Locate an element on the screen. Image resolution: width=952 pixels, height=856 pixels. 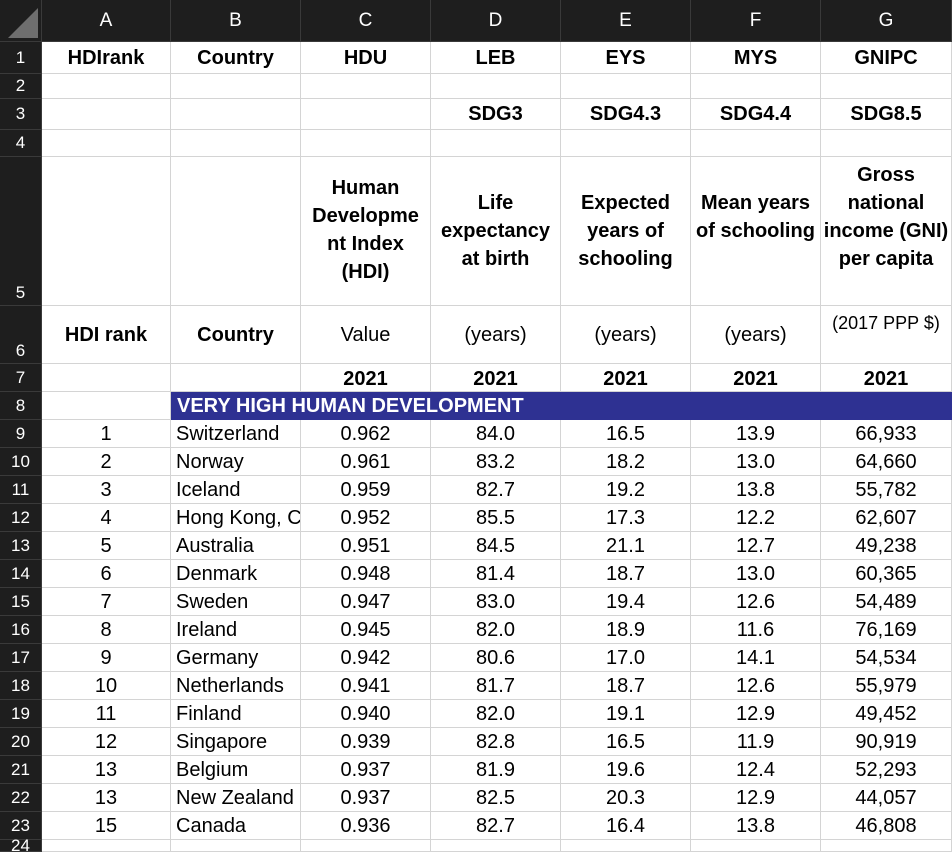
data-cell-eys: 19.1 is located at coordinates (626, 714).